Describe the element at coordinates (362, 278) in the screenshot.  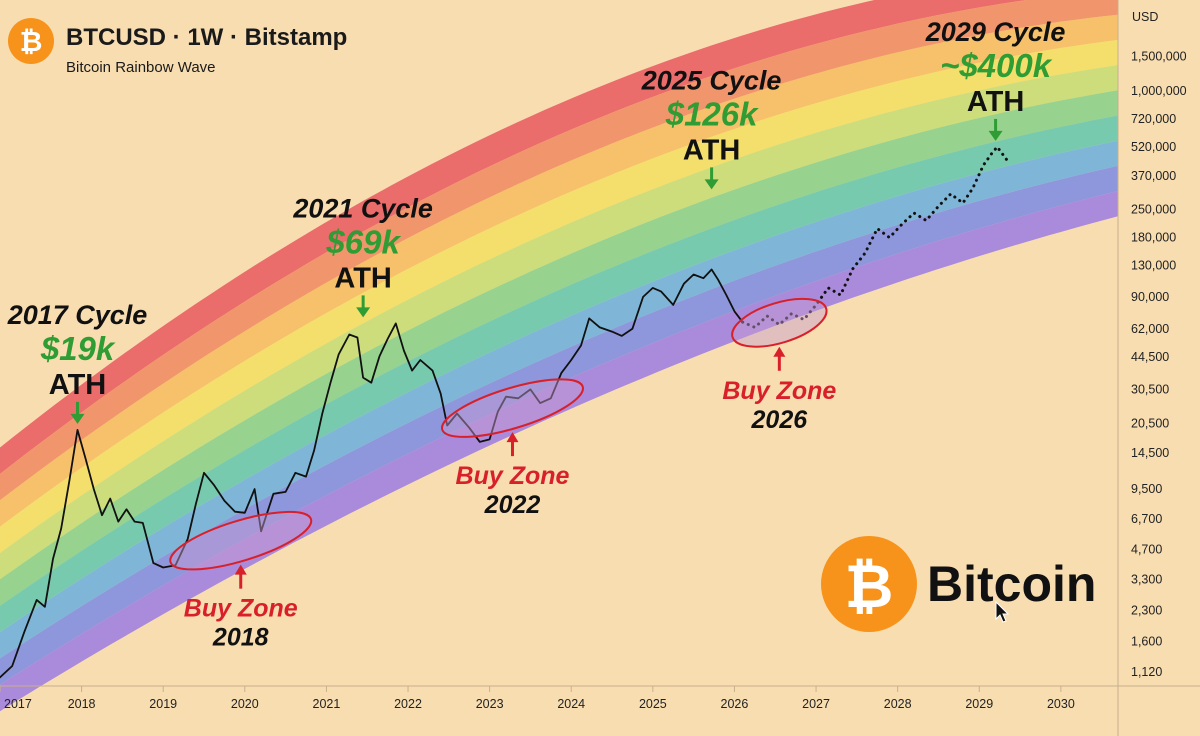
I see `ath-label-1: ATH` at that location.